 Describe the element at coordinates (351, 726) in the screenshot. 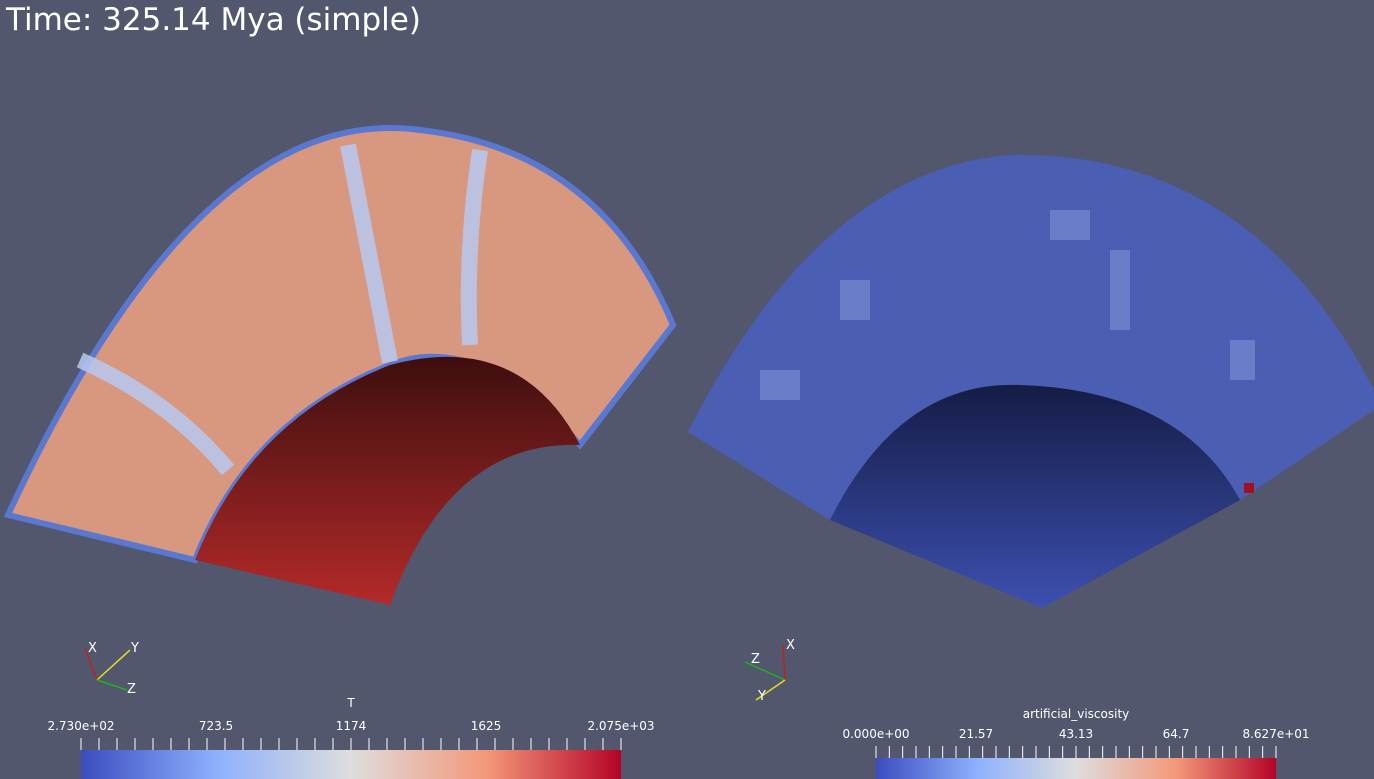

I see `colorbar-label: 1174` at that location.